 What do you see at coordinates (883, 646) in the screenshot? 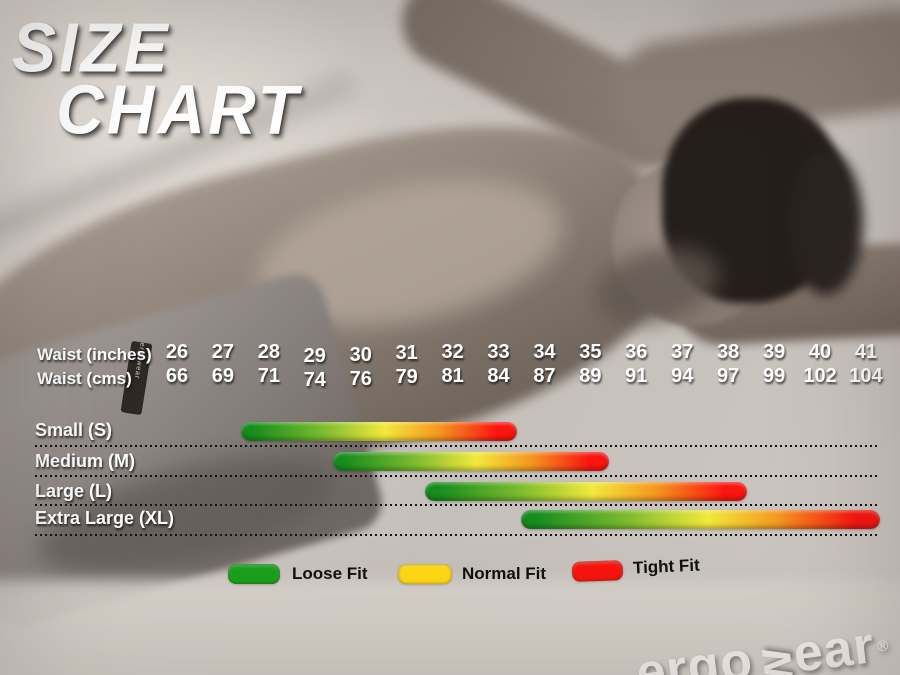
I see `registered-trademark-icon: ®` at bounding box center [883, 646].